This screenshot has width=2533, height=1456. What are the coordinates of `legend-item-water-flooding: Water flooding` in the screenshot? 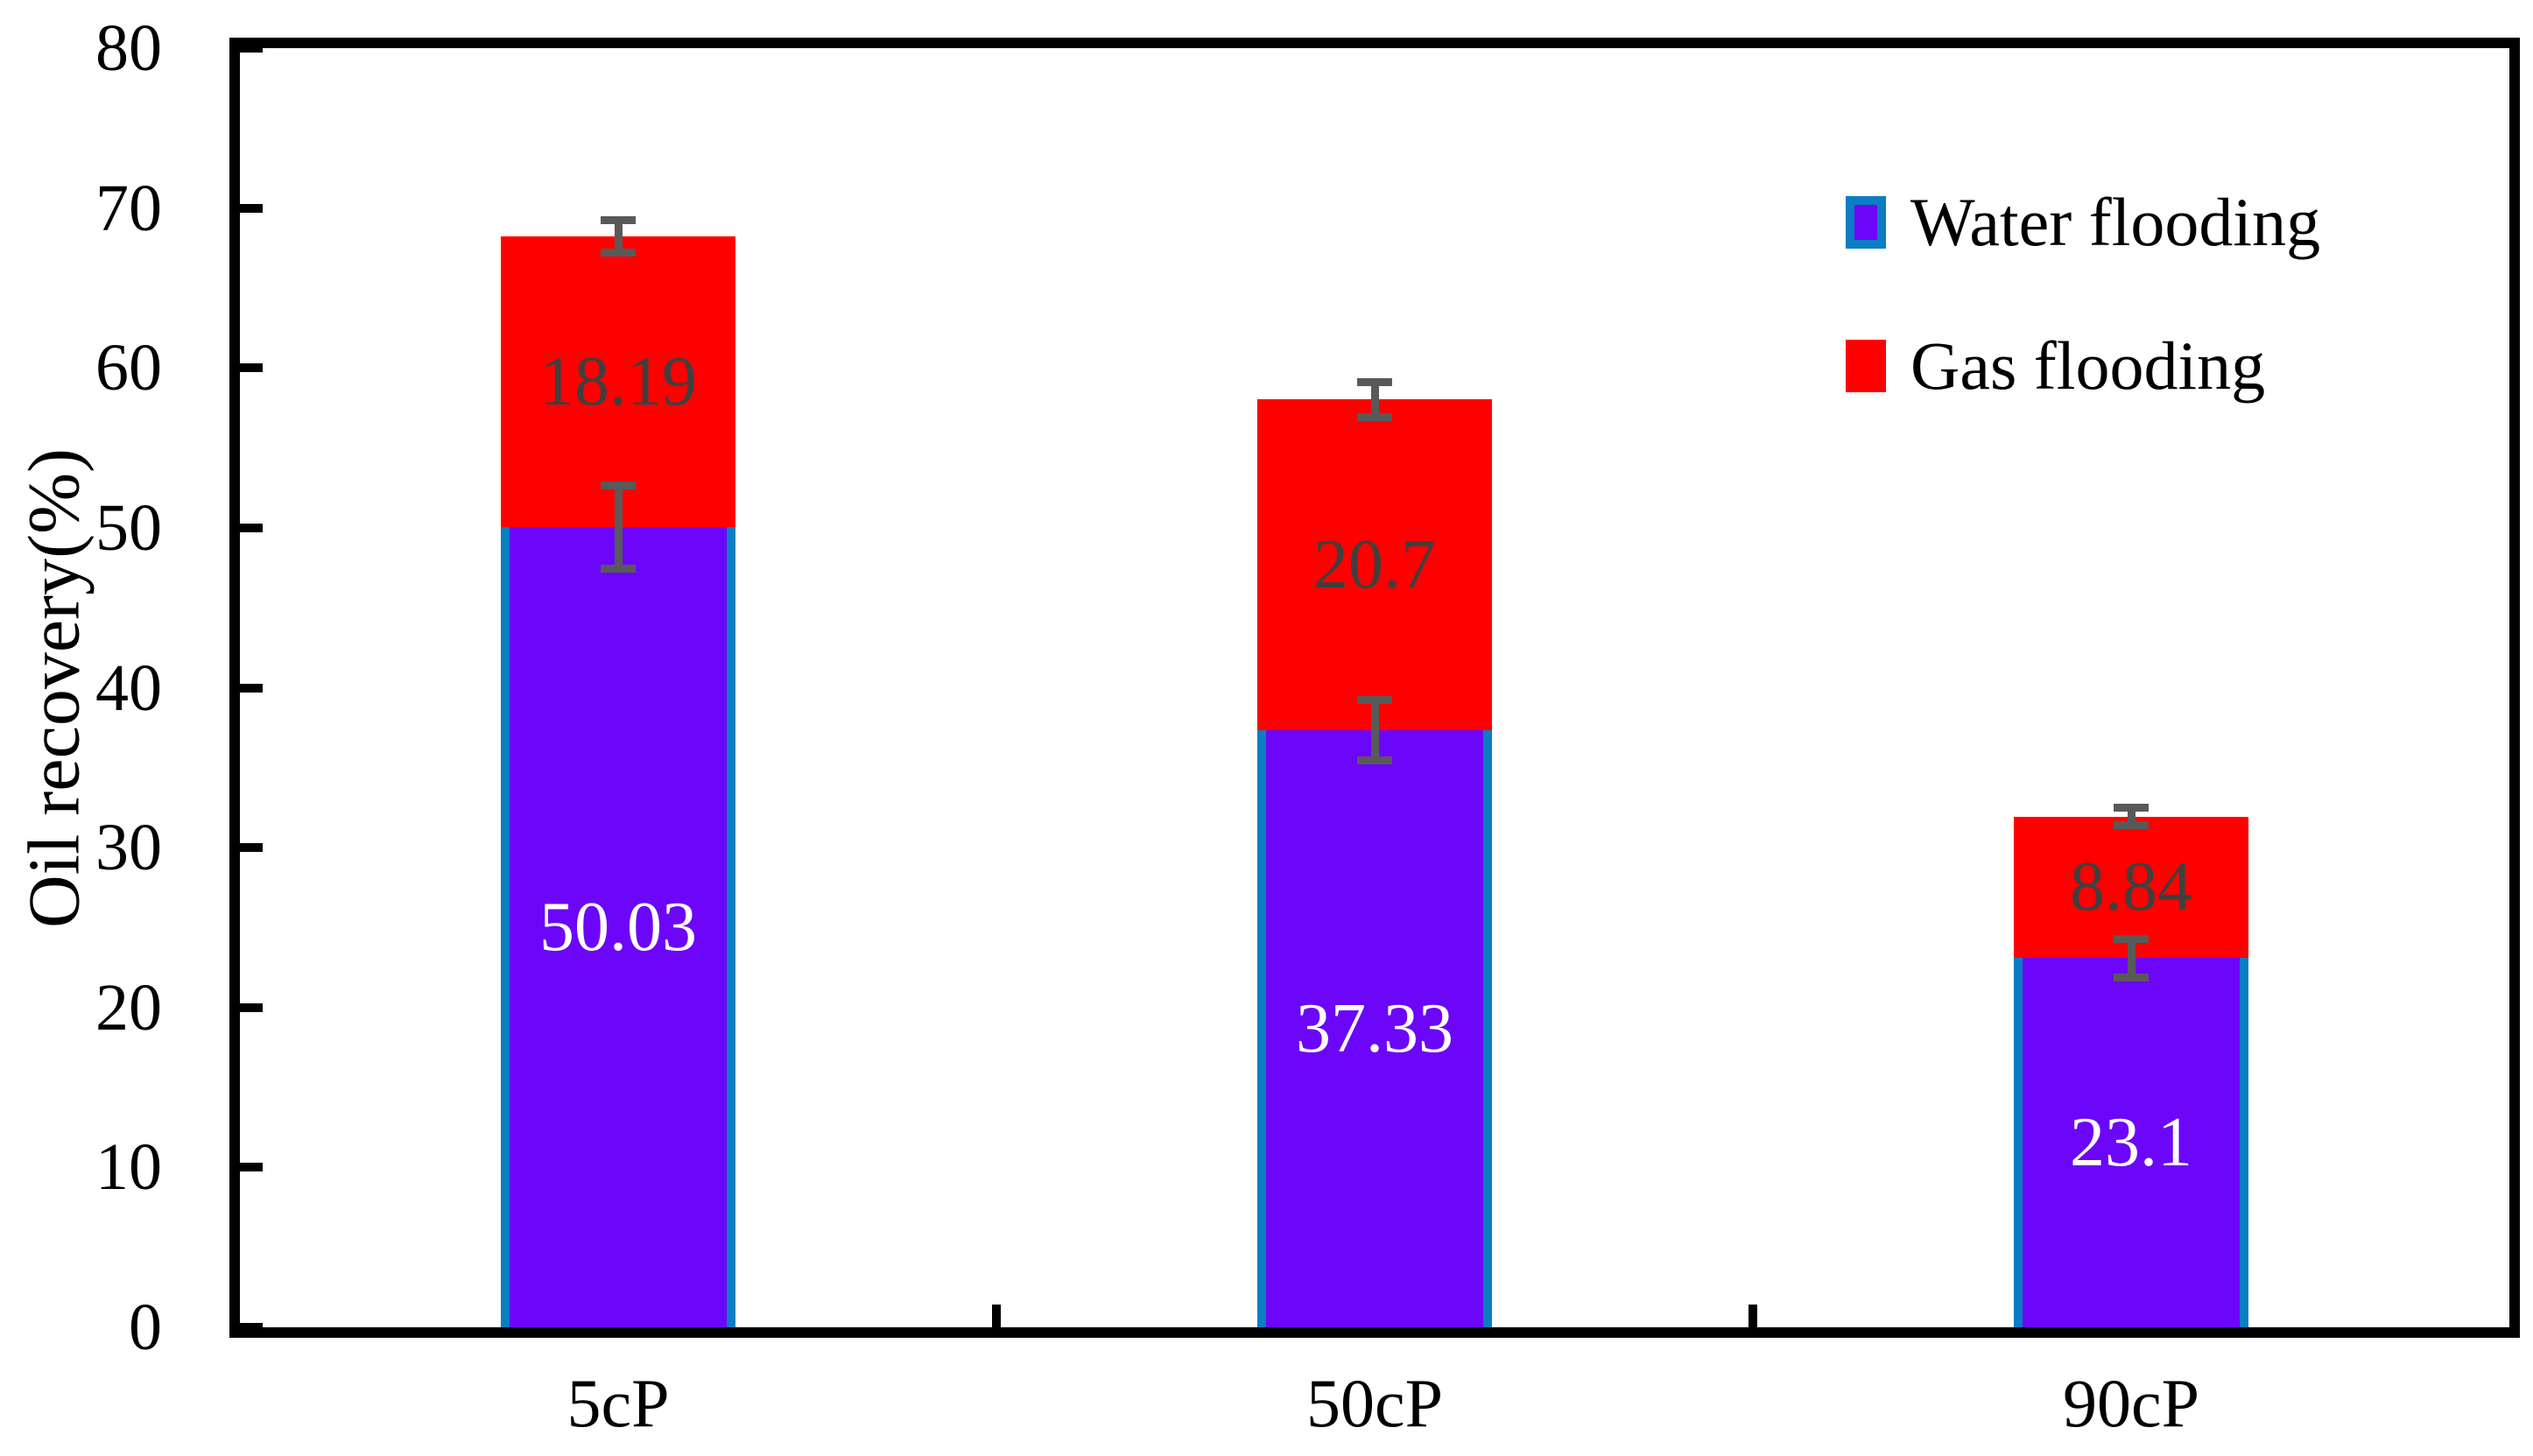 It's located at (2083, 222).